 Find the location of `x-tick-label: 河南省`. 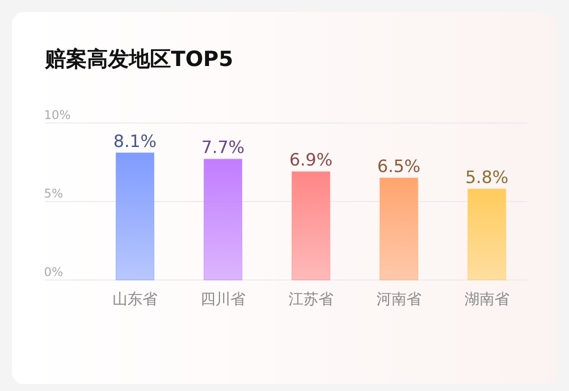

x-tick-label: 河南省 is located at coordinates (399, 299).